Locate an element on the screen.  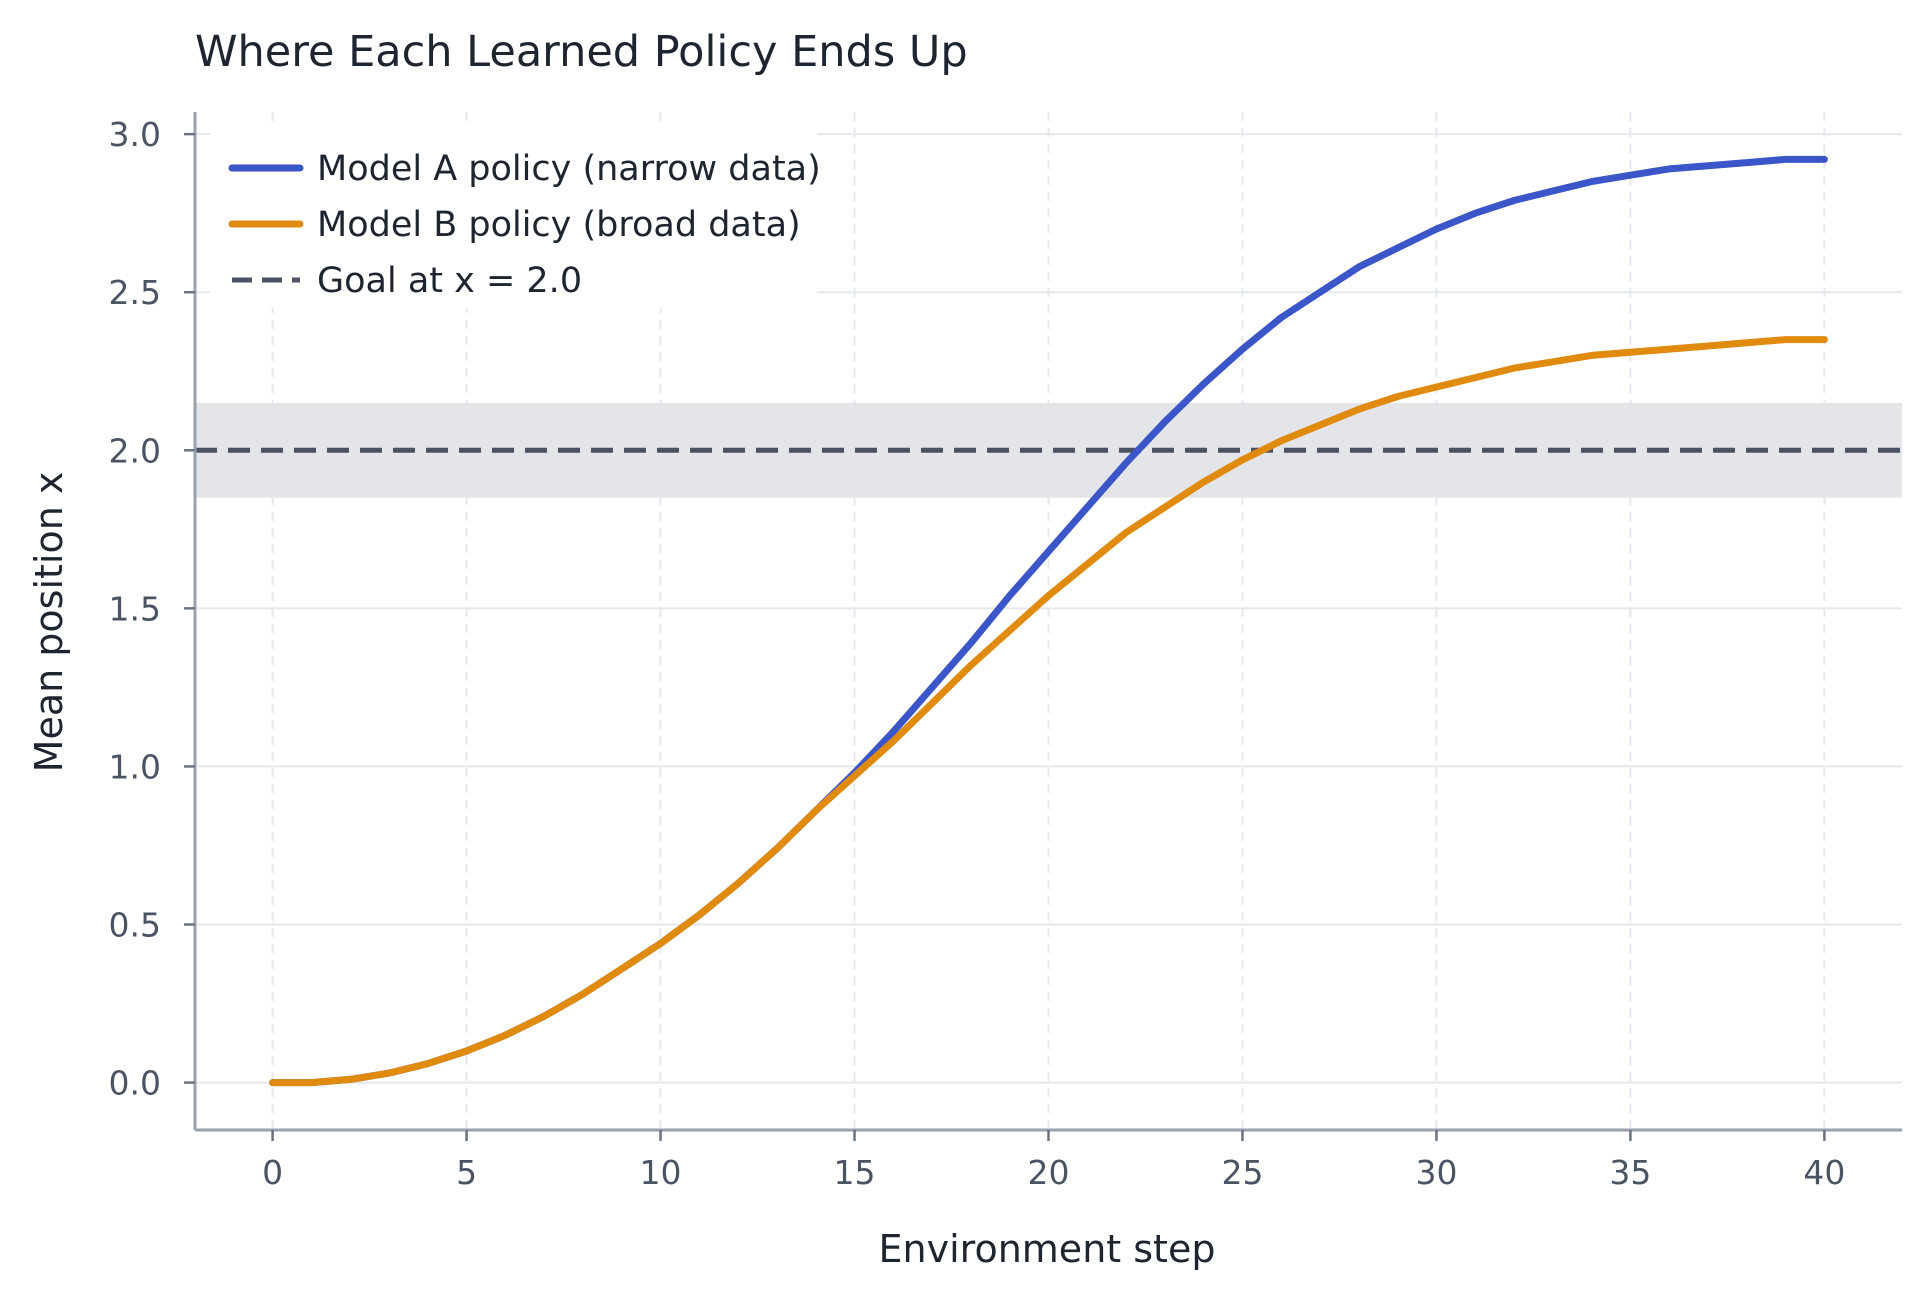
x-axis-label: Environment step is located at coordinates (1047, 1249).